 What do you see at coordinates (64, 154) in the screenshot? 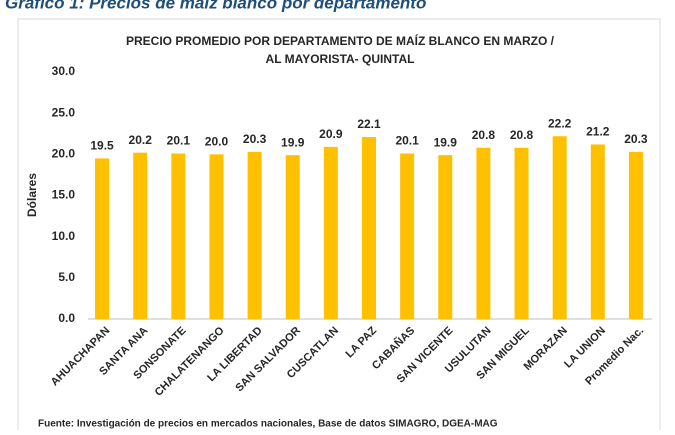
I see `y-tick-label: 20.0` at bounding box center [64, 154].